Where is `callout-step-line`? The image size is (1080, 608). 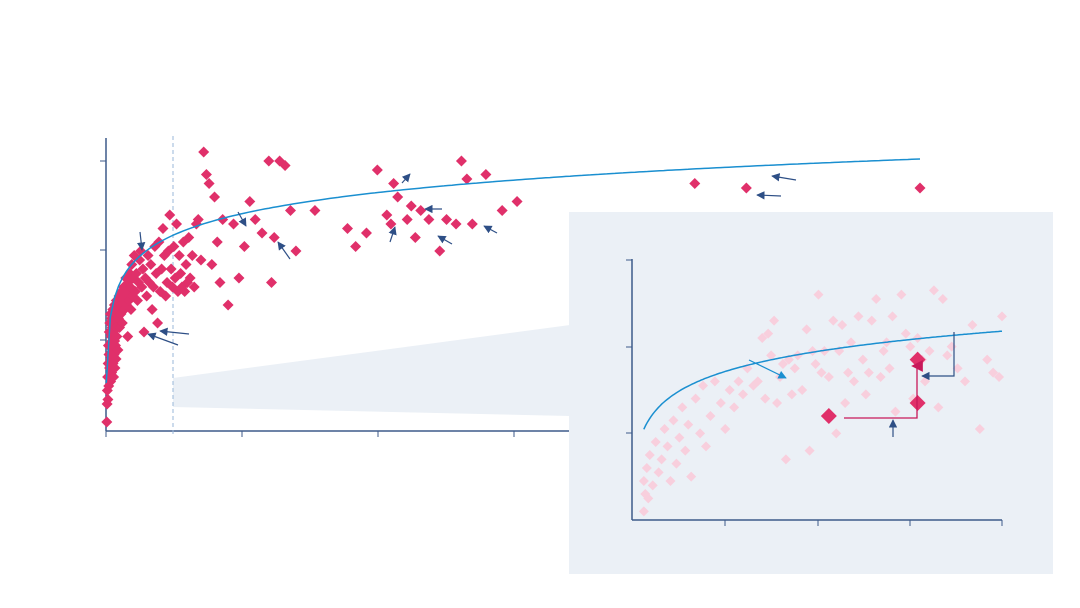 callout-step-line is located at coordinates (883, 389).